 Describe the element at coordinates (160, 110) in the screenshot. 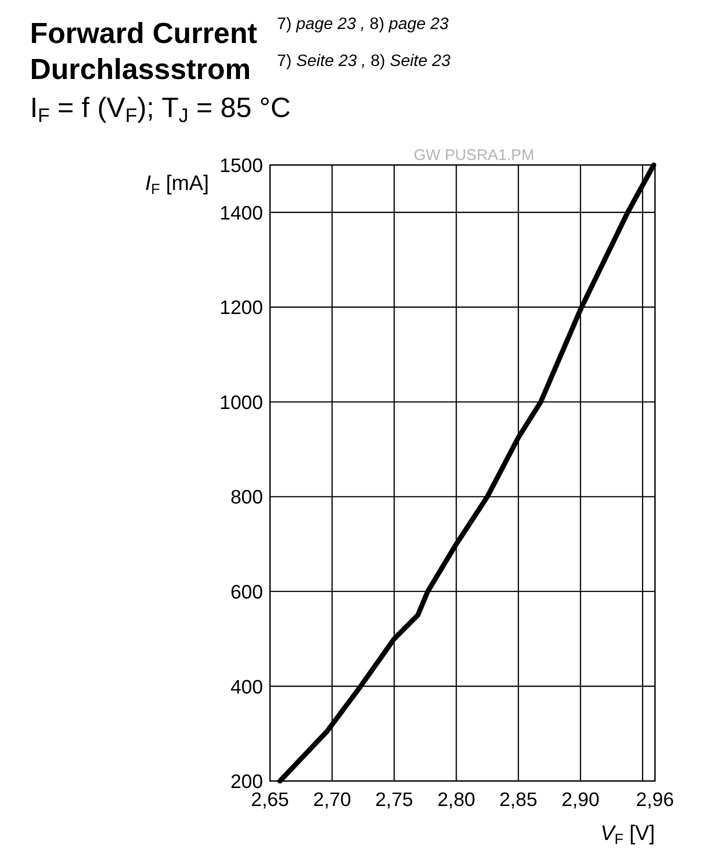

I see `chart-subtitle: I$_{F}$ = f (V$_{F}$); T$_{J}$ = 85 °C` at that location.